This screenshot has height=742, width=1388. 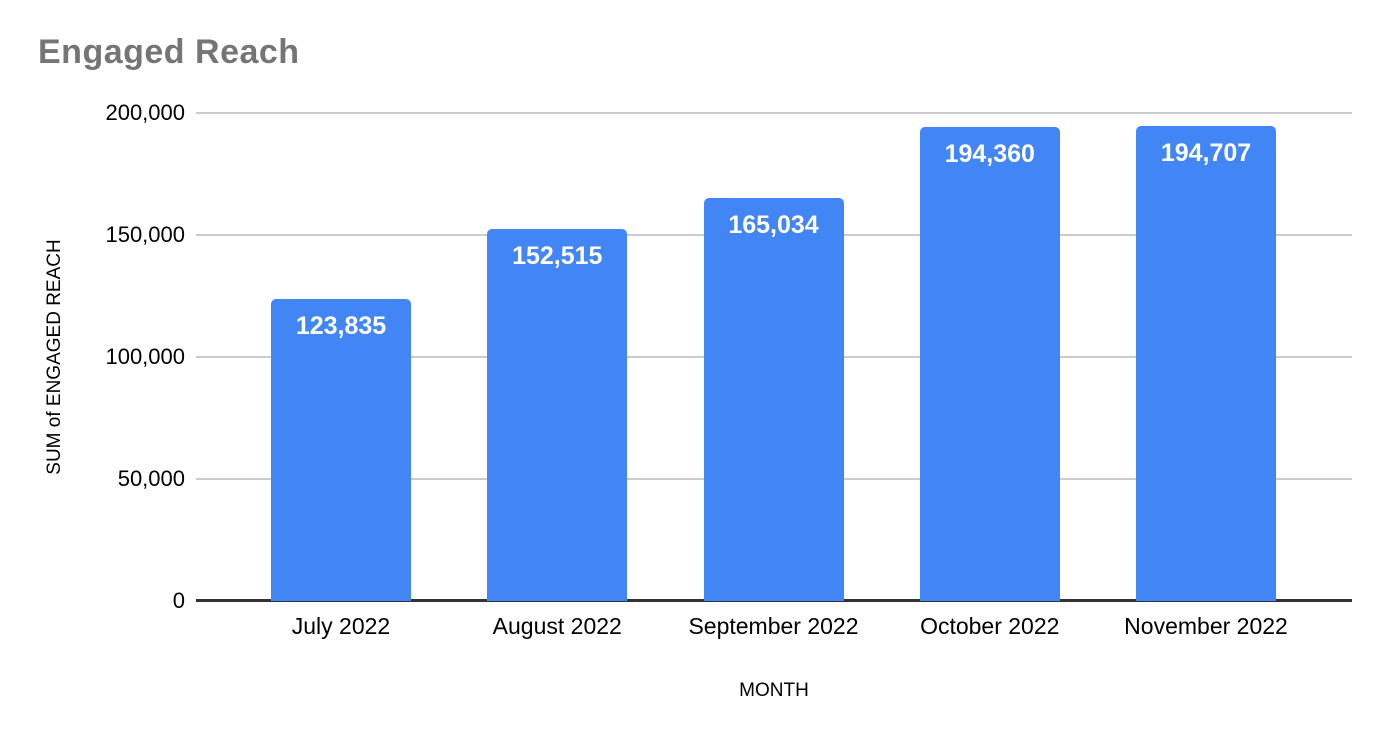 What do you see at coordinates (557, 414) in the screenshot?
I see `bar-august-2022: 152,515` at bounding box center [557, 414].